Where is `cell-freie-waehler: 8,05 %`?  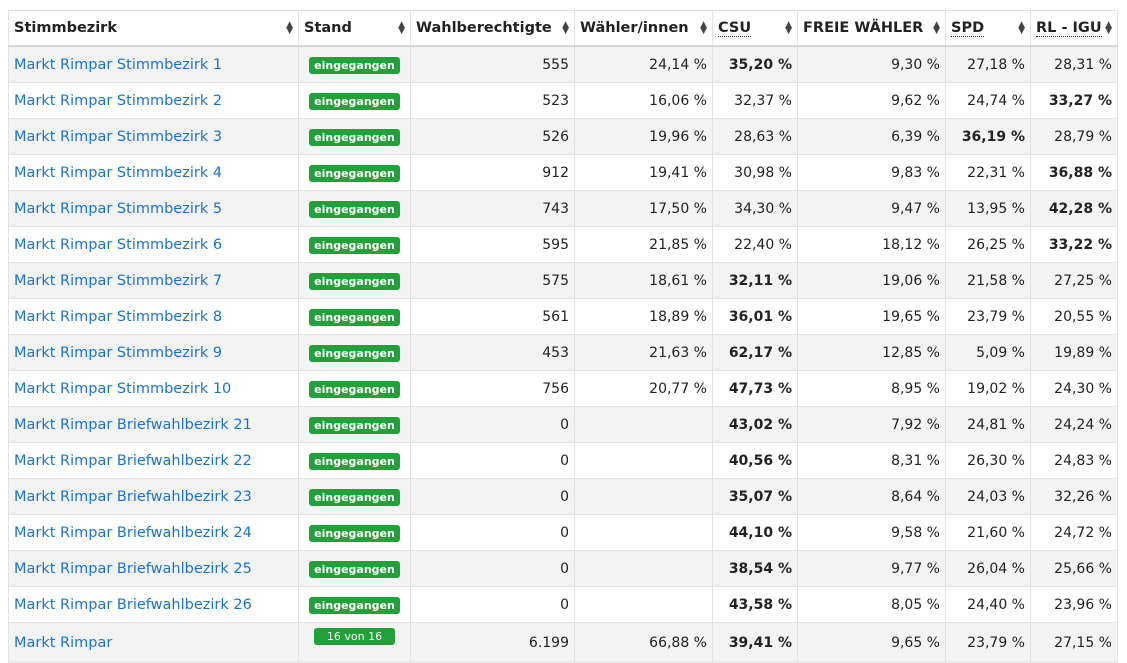 cell-freie-waehler: 8,05 % is located at coordinates (871, 604).